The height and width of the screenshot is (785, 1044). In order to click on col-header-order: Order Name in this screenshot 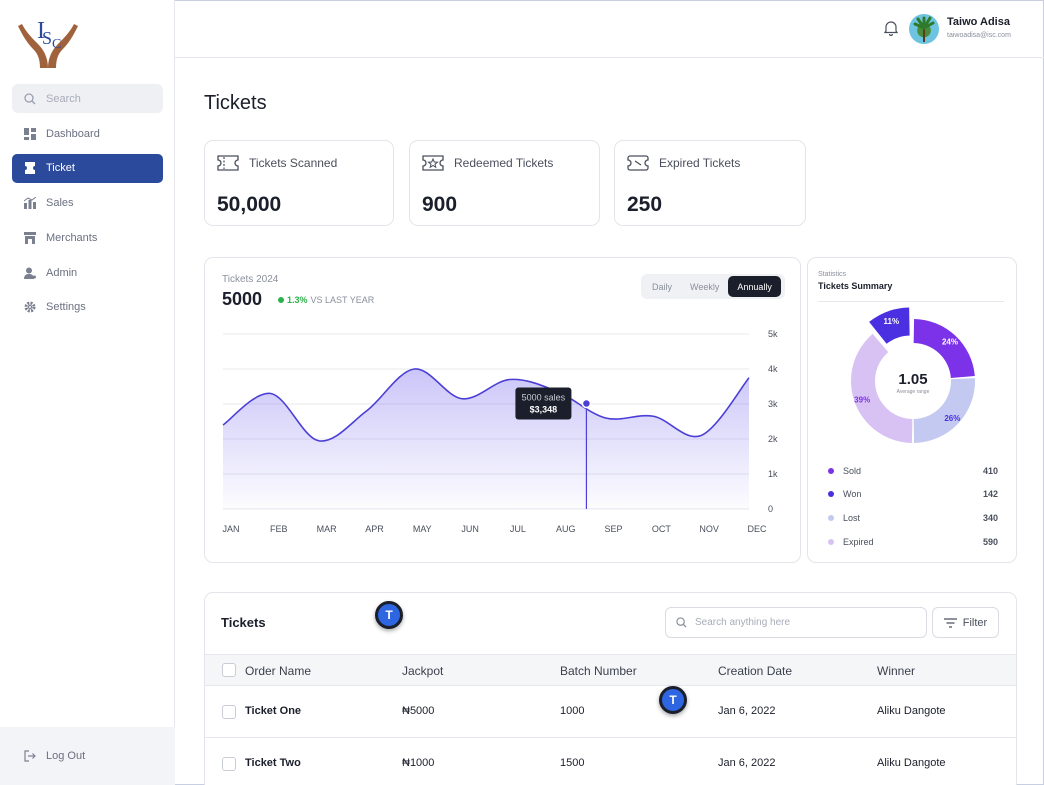, I will do `click(278, 671)`.